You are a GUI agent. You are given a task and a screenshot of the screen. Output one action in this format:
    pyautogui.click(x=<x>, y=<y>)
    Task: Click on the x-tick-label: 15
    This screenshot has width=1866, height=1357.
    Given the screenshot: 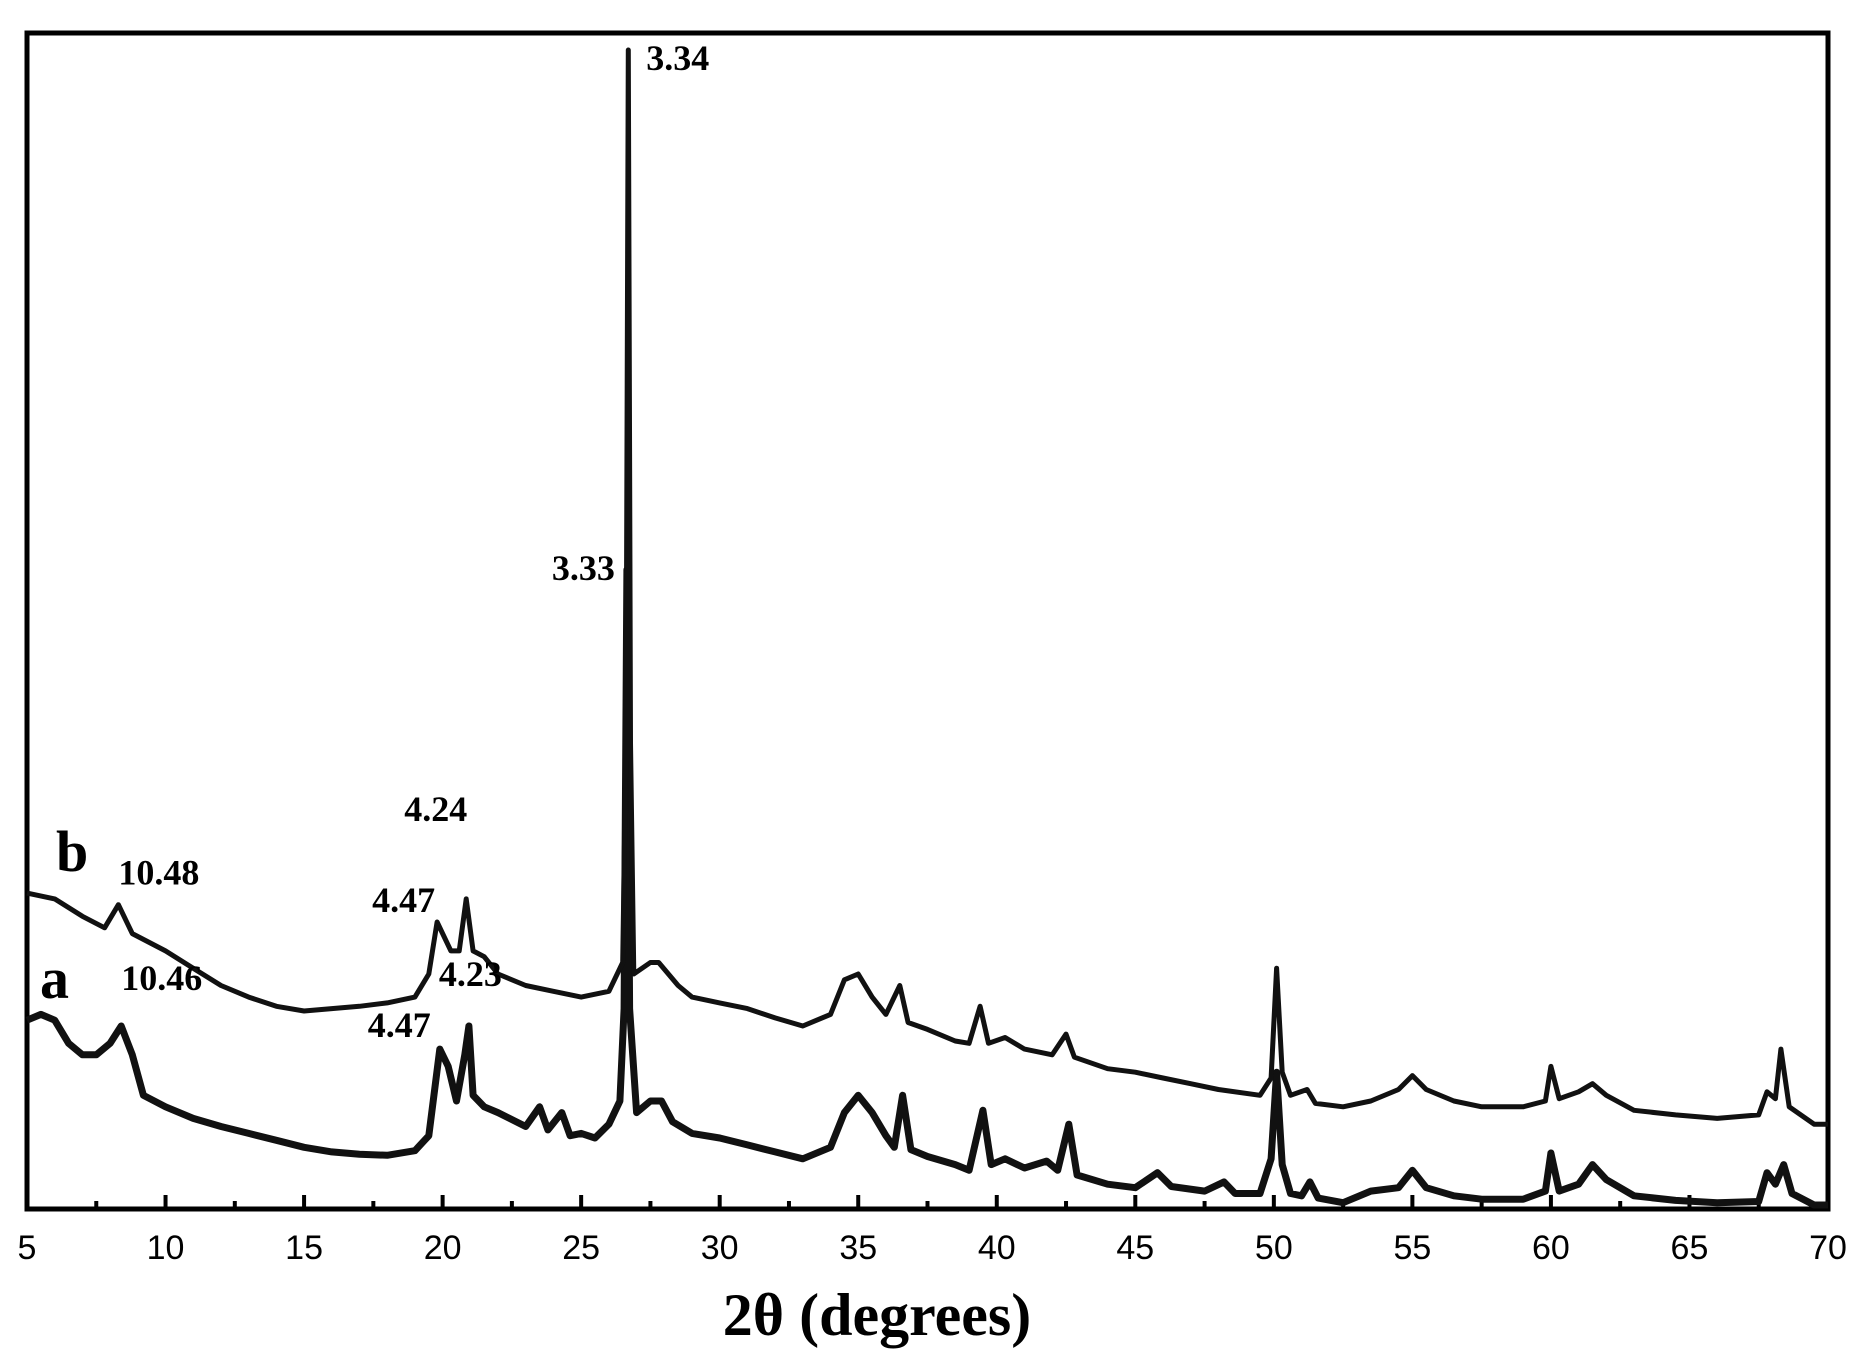 What is the action you would take?
    pyautogui.click(x=304, y=1248)
    